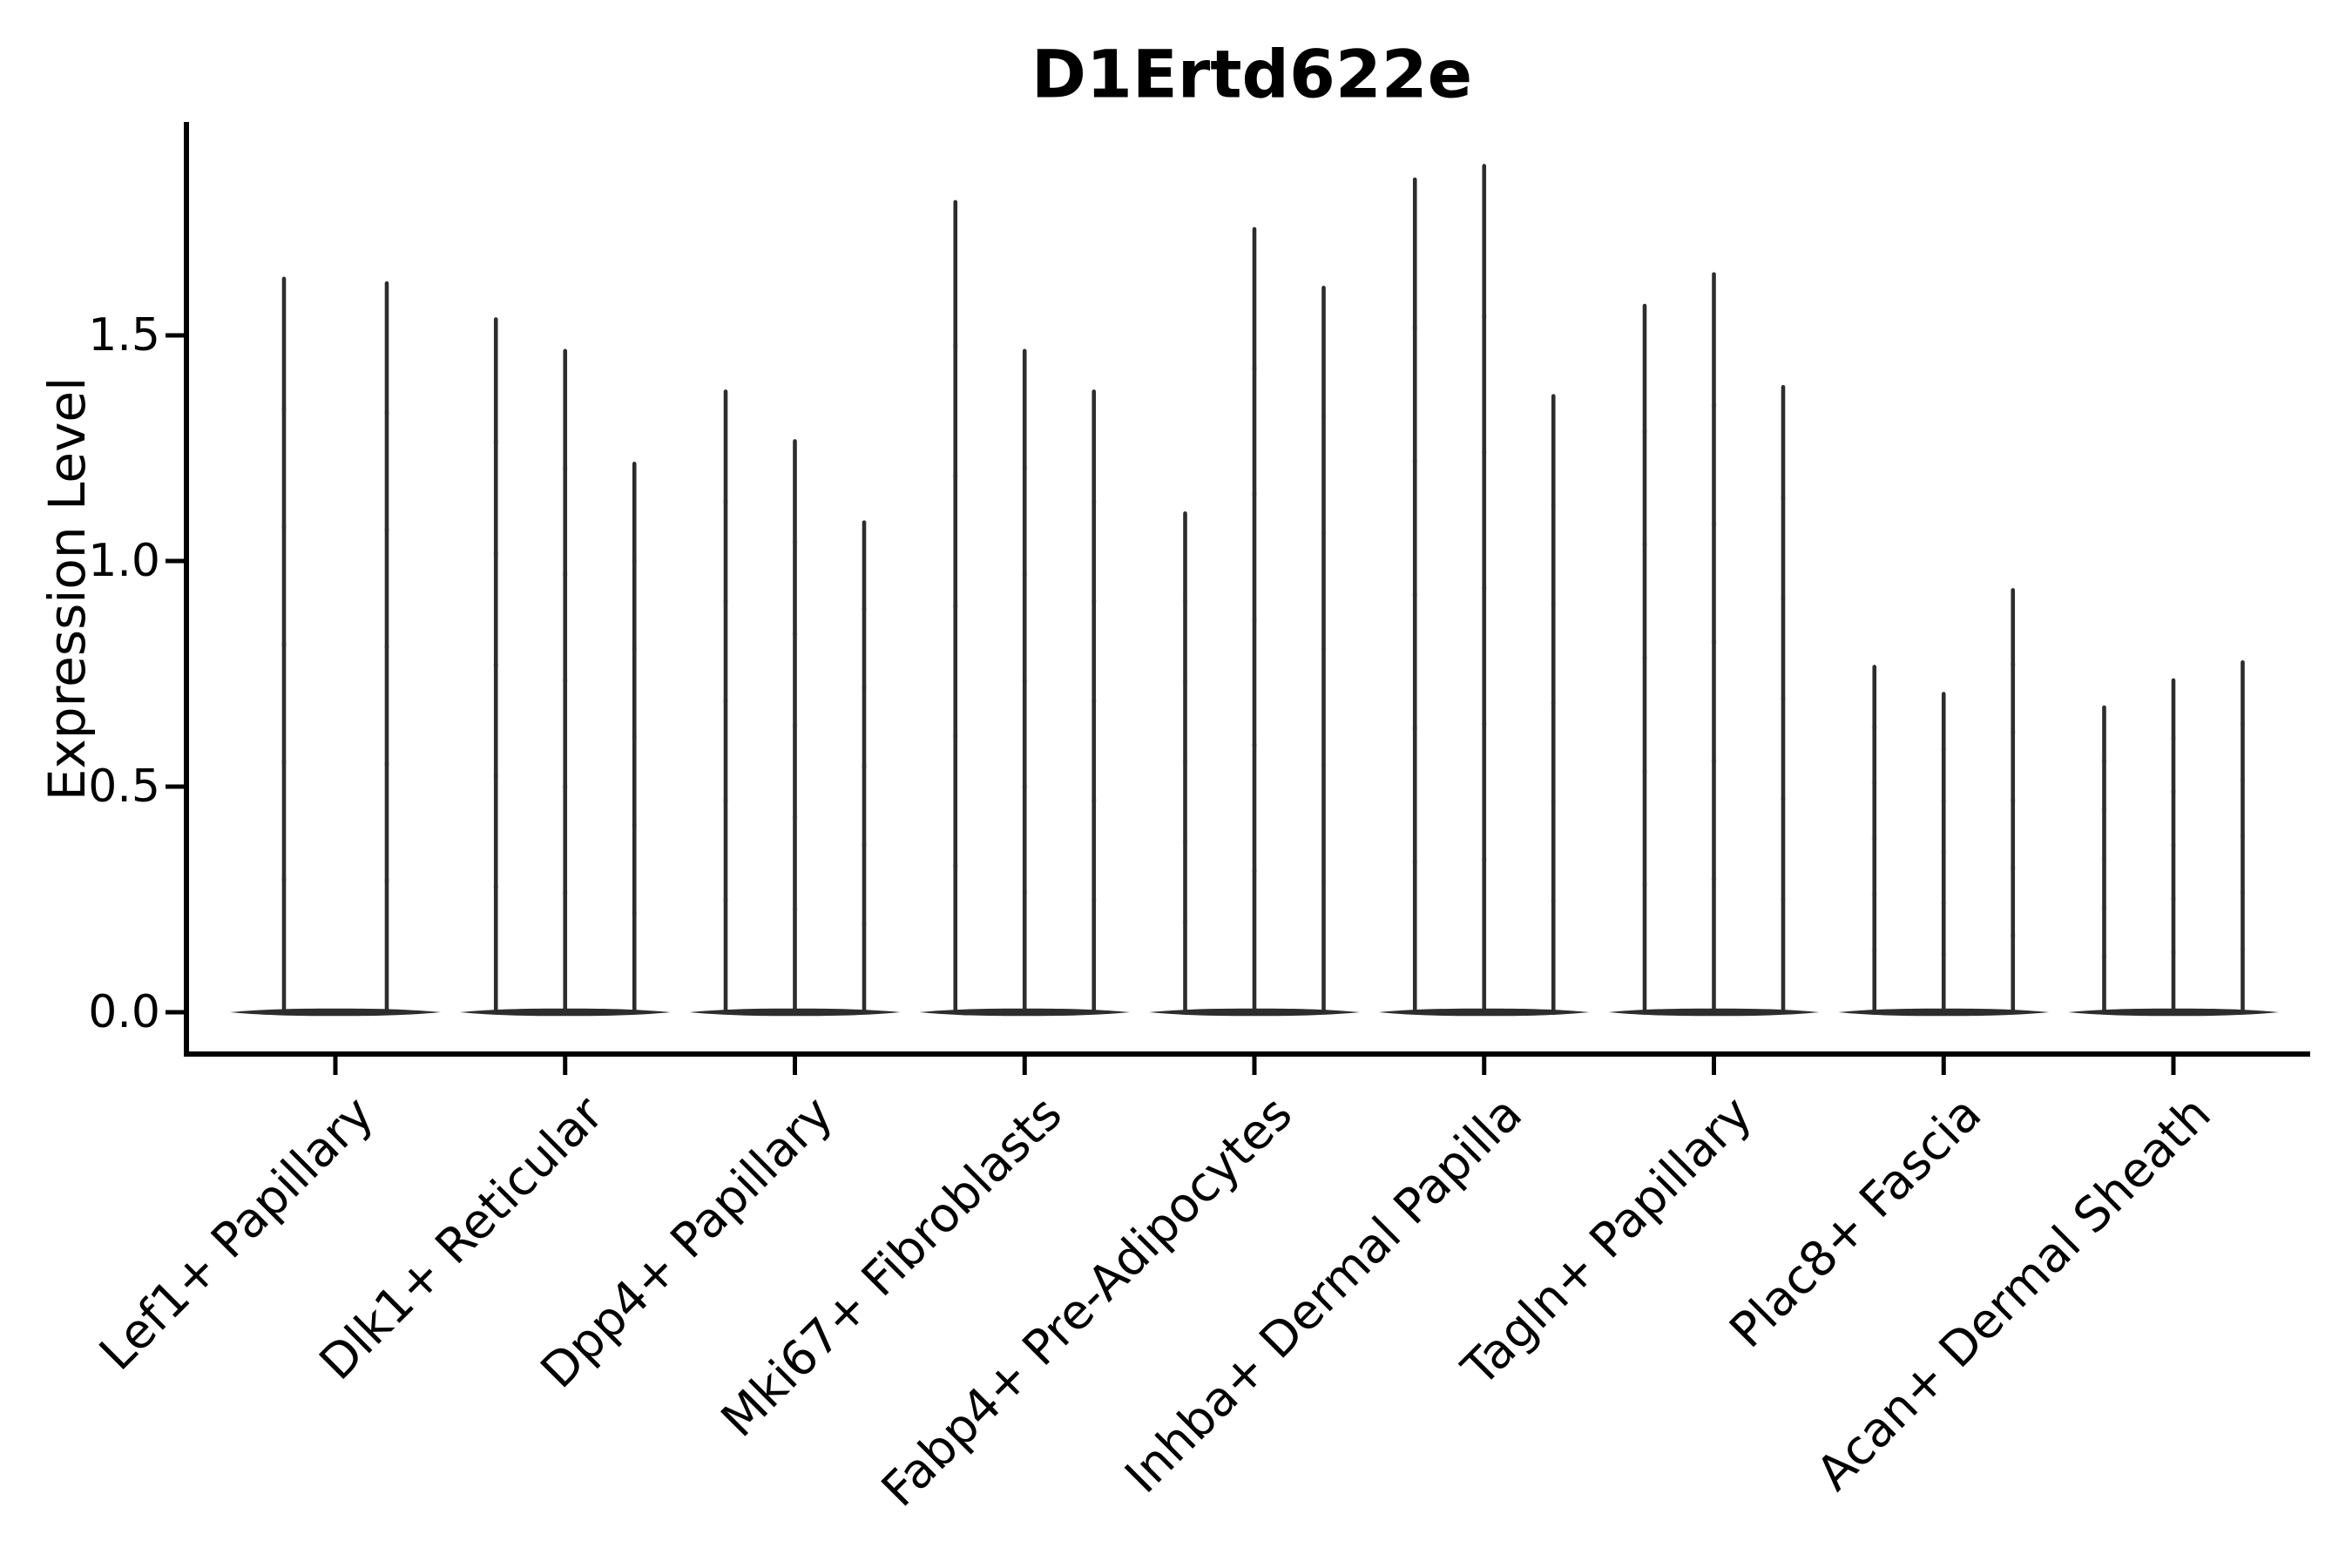  Describe the element at coordinates (186, 589) in the screenshot. I see `y-axis-spine` at that location.